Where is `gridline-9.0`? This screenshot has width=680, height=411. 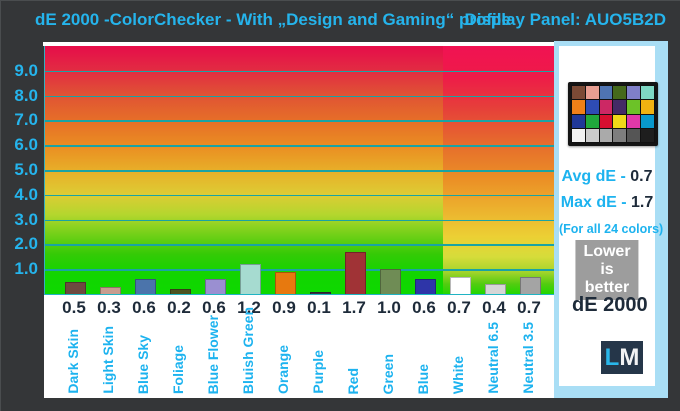 gridline-9.0 is located at coordinates (299, 71).